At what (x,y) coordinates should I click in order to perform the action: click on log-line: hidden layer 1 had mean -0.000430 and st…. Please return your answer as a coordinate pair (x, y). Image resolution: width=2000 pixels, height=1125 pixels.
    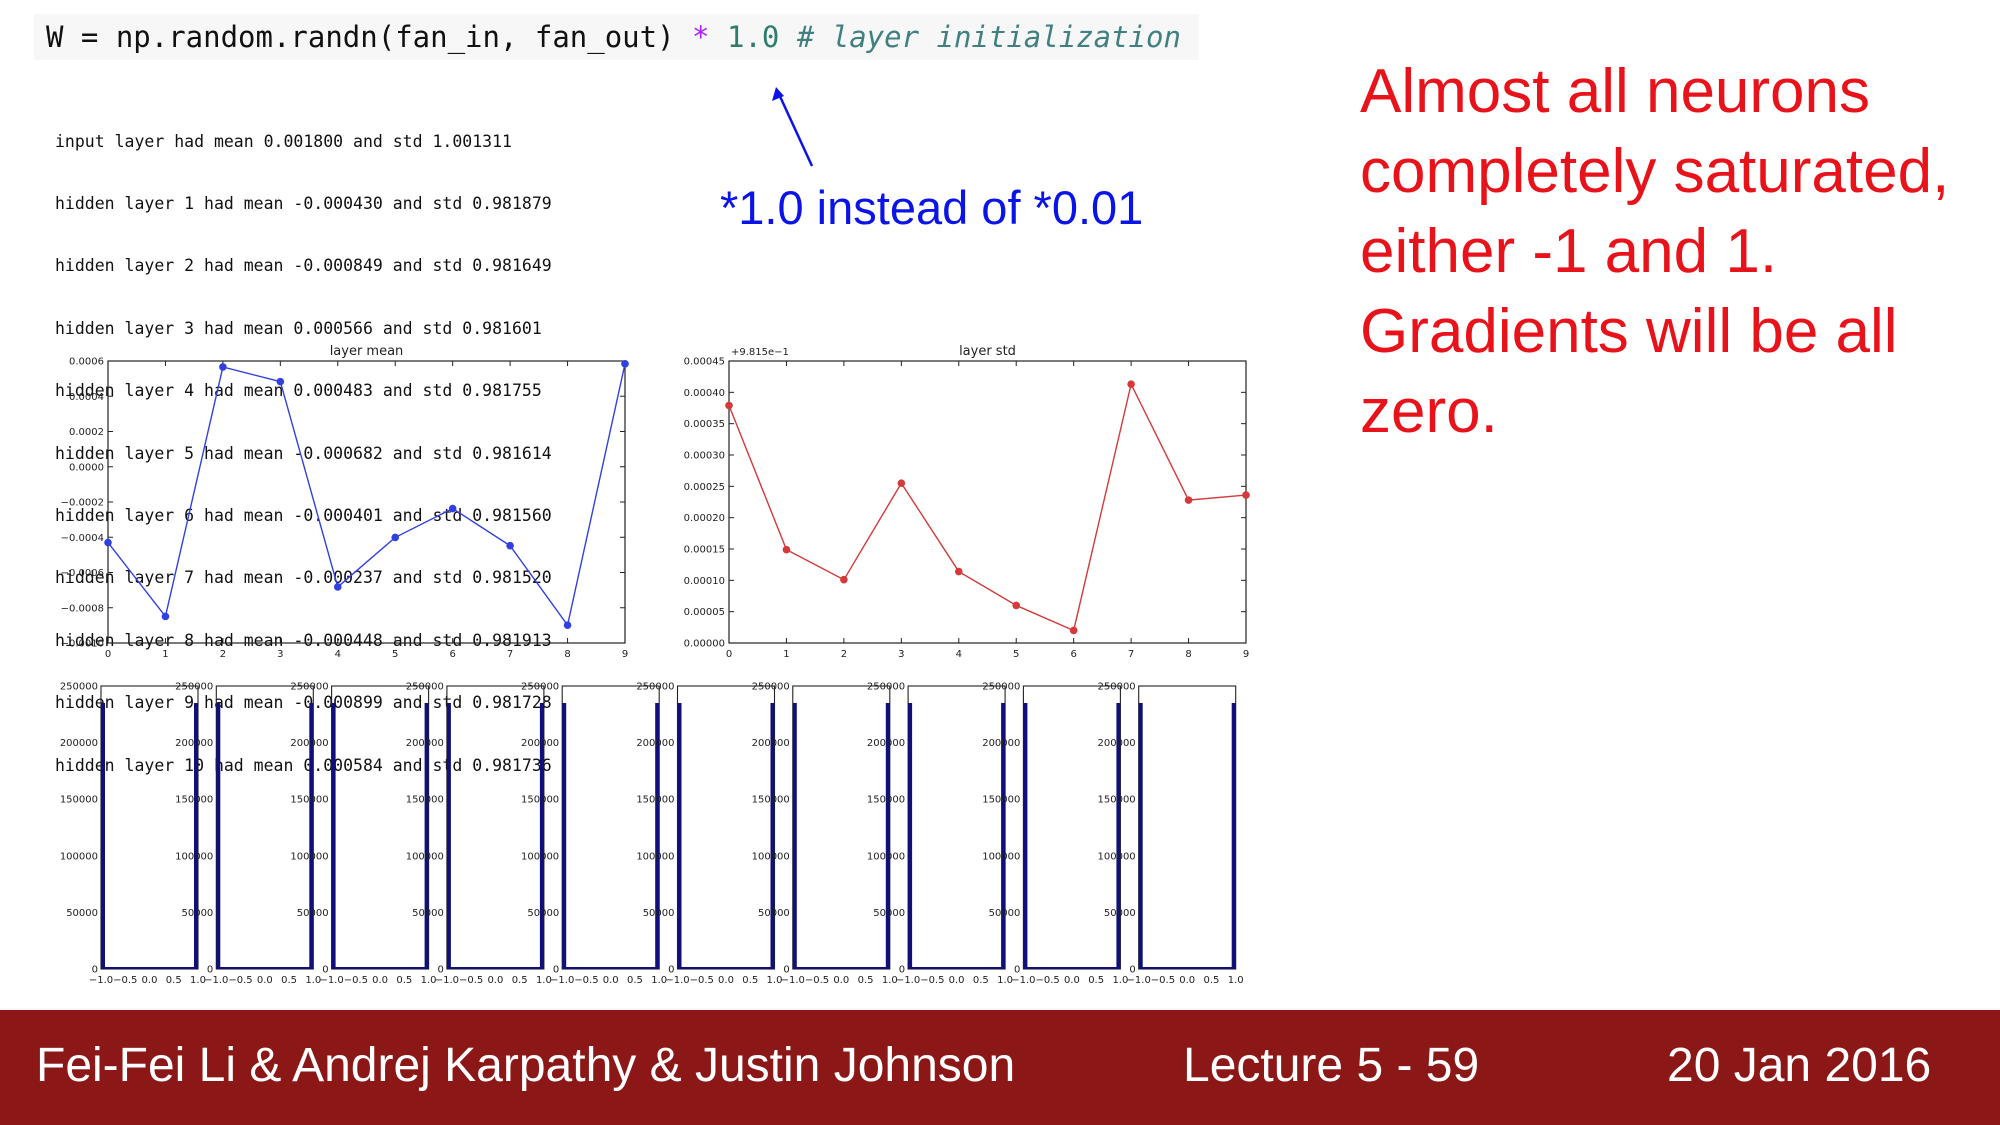
    Looking at the image, I should click on (303, 203).